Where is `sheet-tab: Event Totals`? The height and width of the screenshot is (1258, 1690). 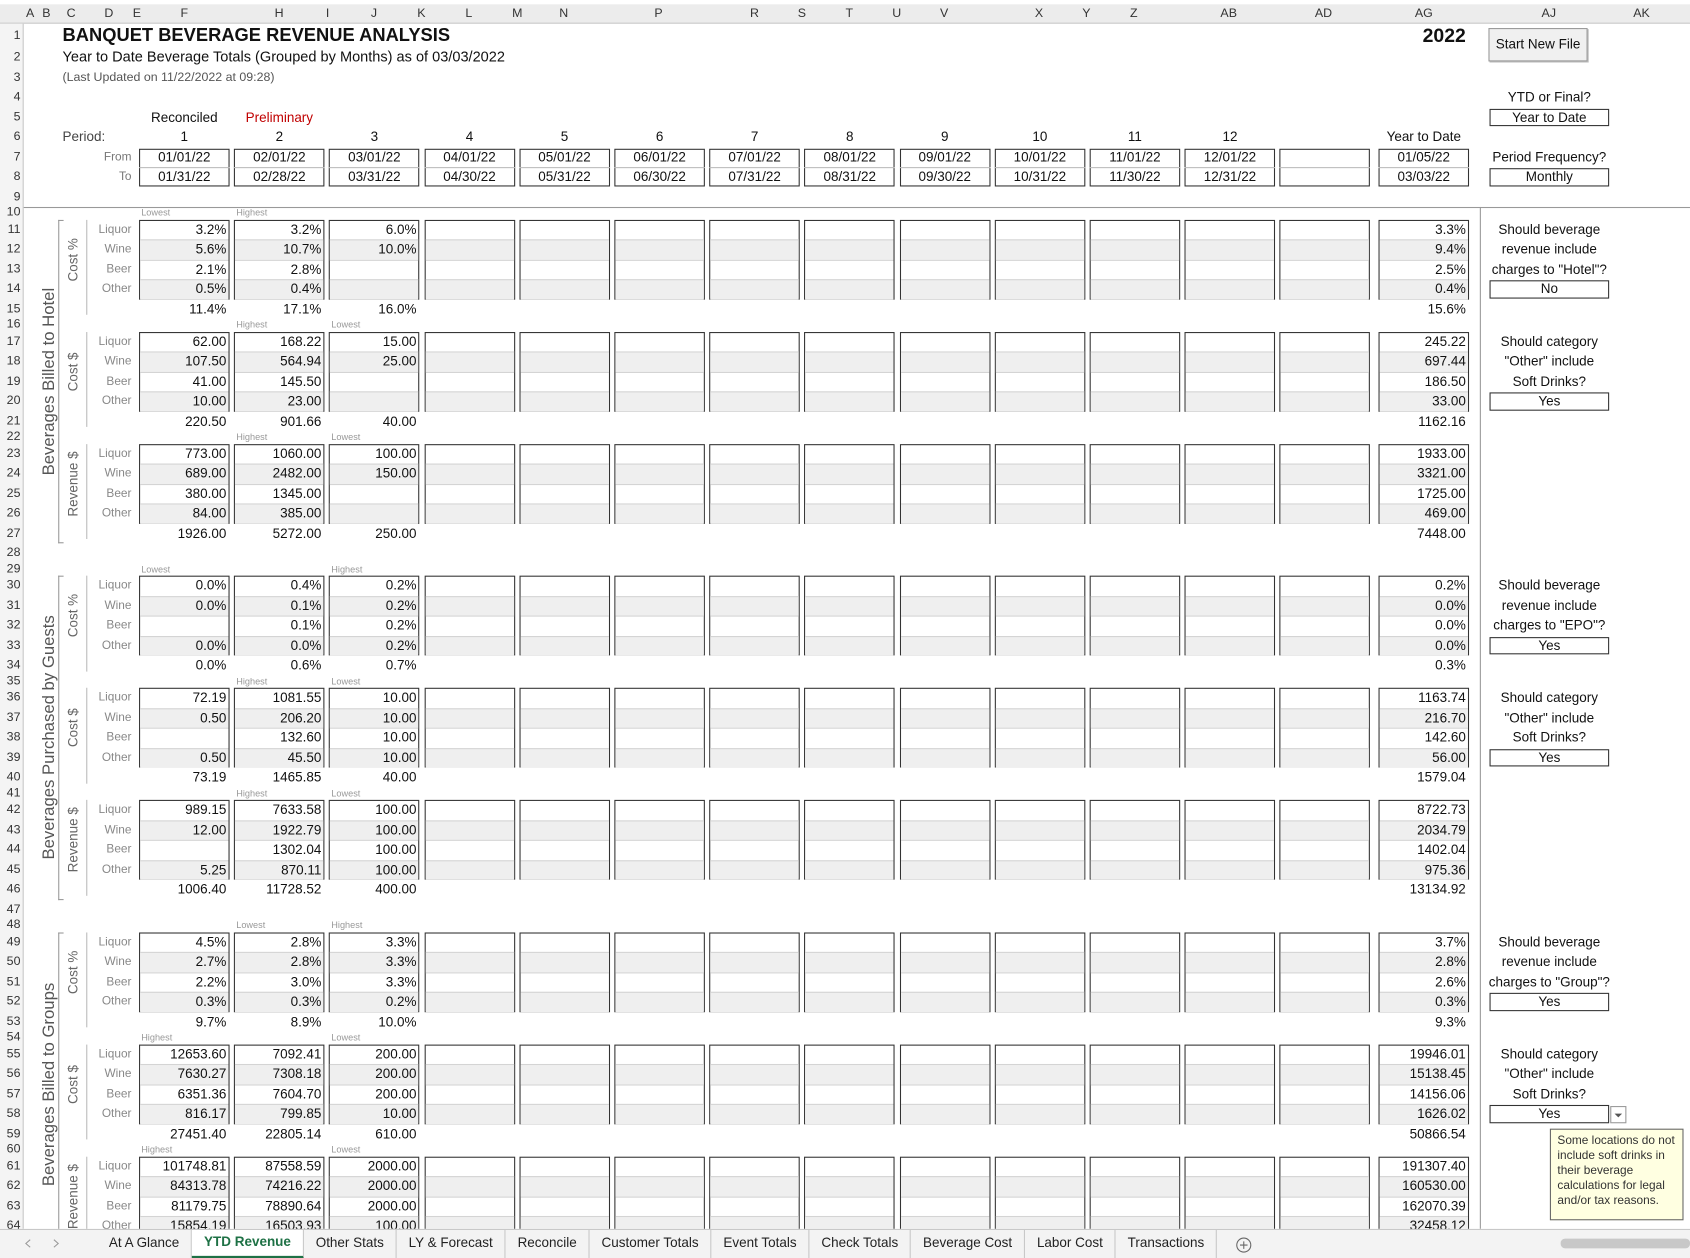 sheet-tab: Event Totals is located at coordinates (761, 1243).